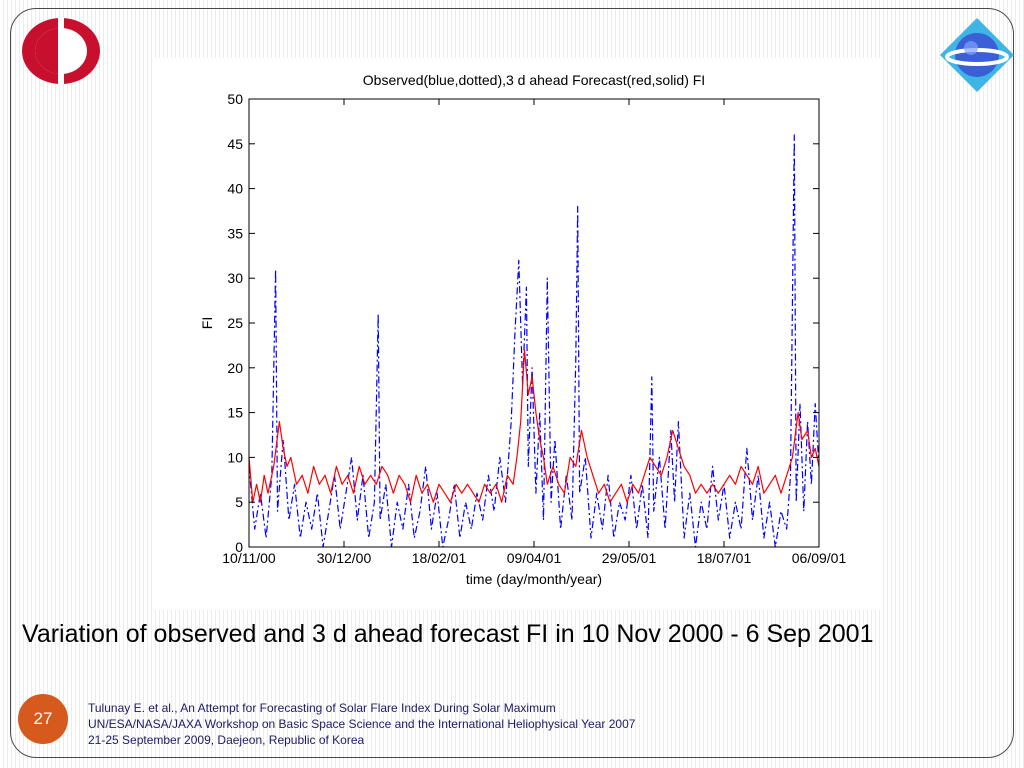 The width and height of the screenshot is (1024, 768). What do you see at coordinates (439, 558) in the screenshot?
I see `x-tick-label: 18/02/01` at bounding box center [439, 558].